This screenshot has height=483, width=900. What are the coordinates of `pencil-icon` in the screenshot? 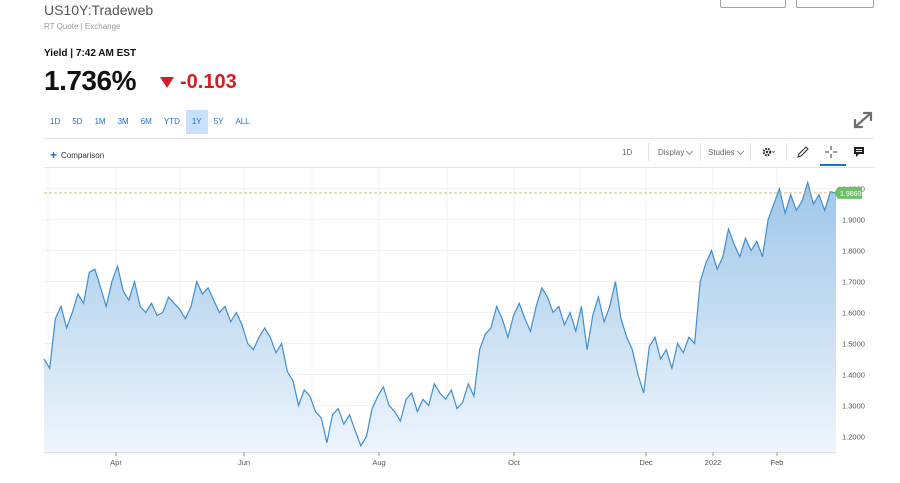 It's located at (803, 152).